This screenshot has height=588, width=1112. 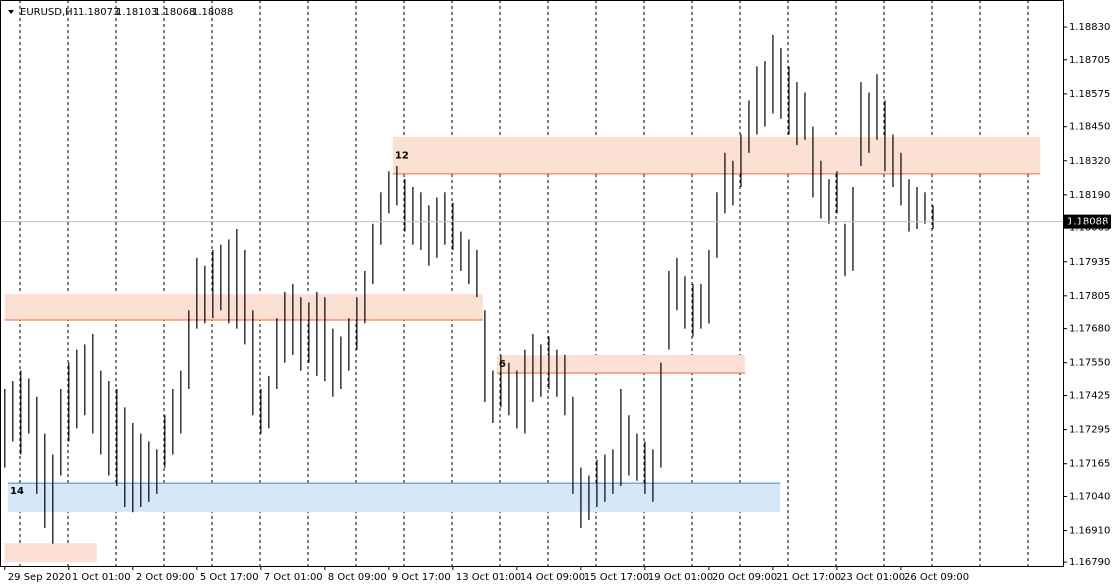 What do you see at coordinates (1089, 531) in the screenshot?
I see `y-tick-label: 1.16910` at bounding box center [1089, 531].